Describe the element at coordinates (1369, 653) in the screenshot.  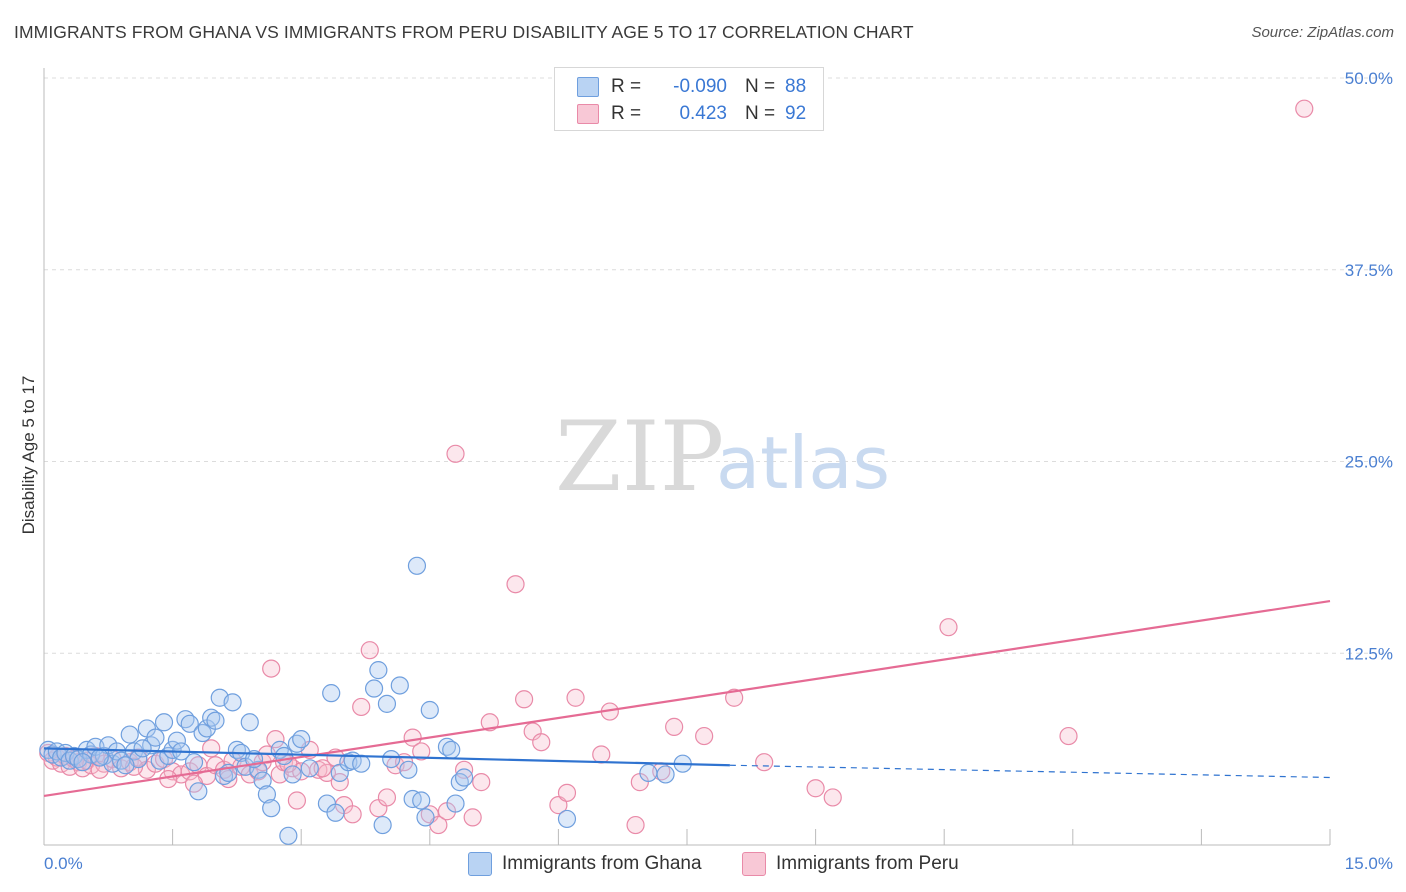
I see `y-tick-label: 12.5%` at that location.